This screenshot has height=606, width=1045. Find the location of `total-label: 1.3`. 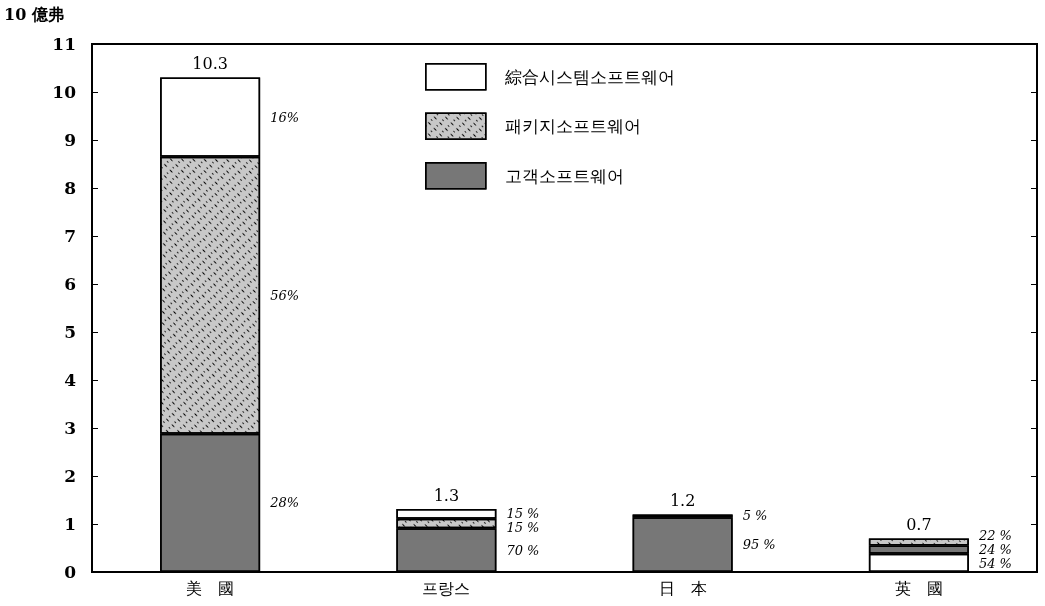

total-label: 1.3 is located at coordinates (446, 495).